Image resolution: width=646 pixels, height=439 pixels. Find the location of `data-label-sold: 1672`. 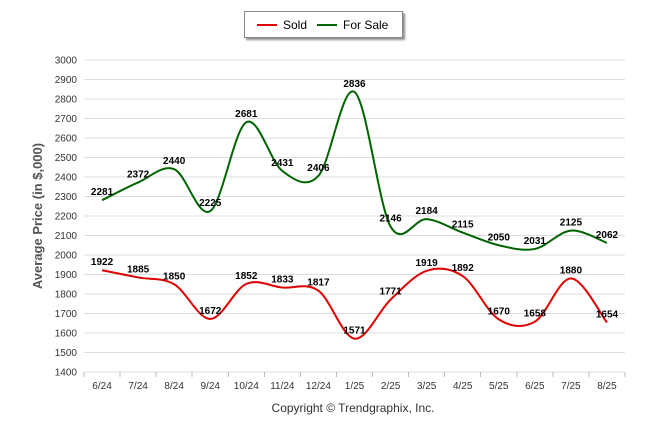

data-label-sold: 1672 is located at coordinates (210, 311).